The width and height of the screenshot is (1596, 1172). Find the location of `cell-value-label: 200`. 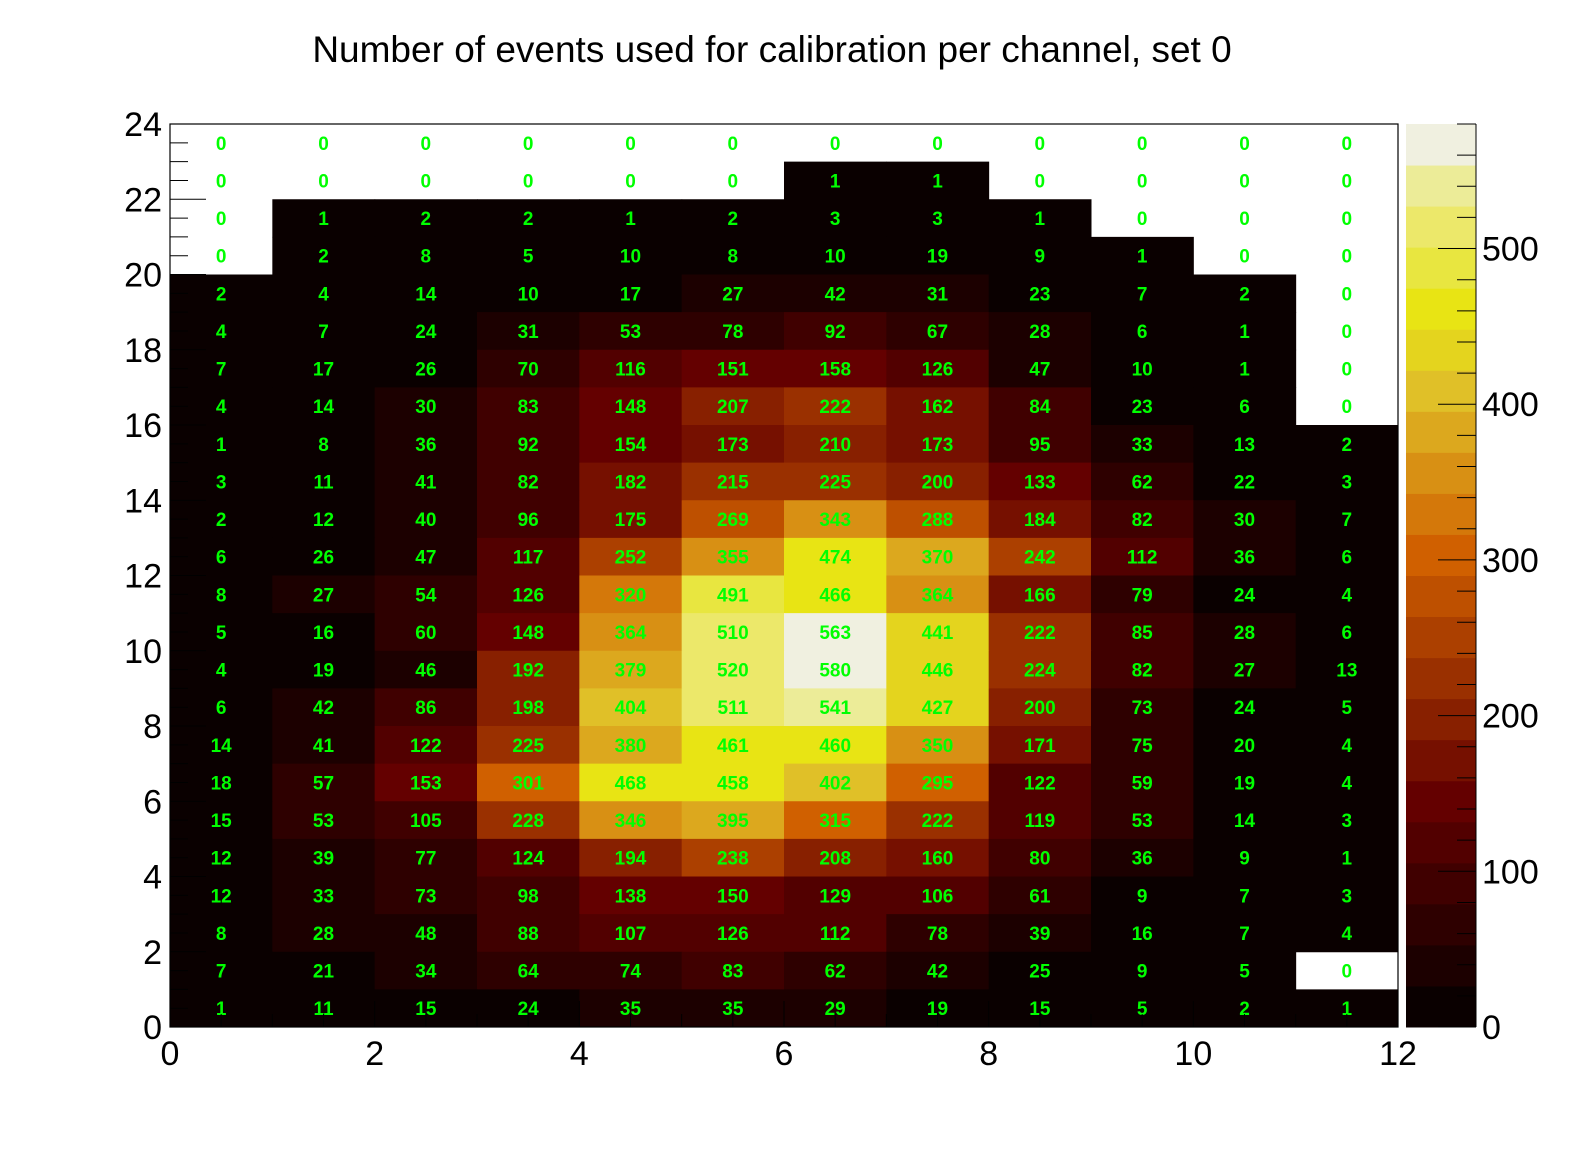

cell-value-label: 200 is located at coordinates (1040, 708).